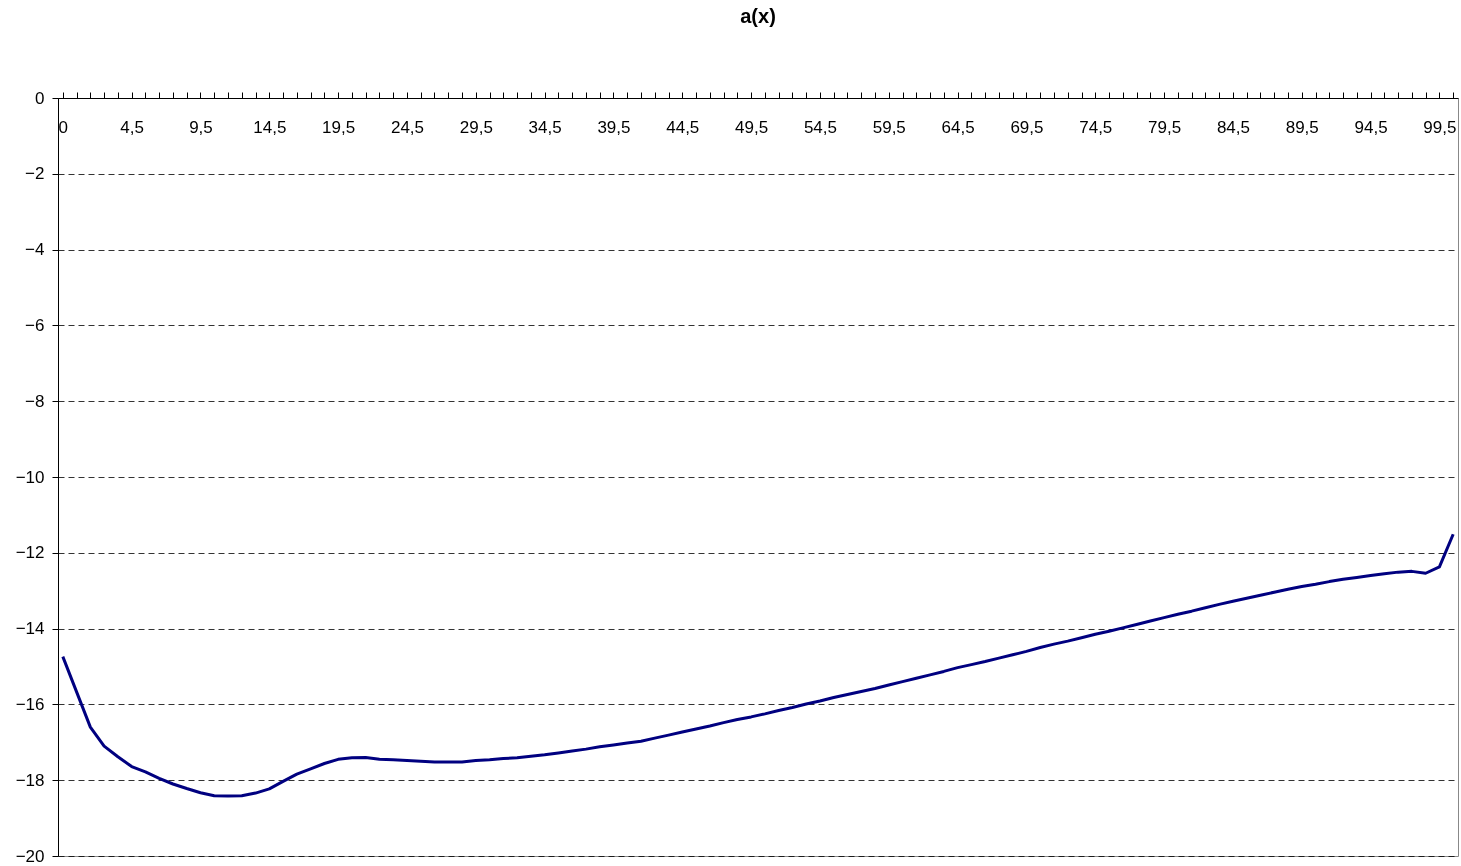 This screenshot has height=866, width=1461. What do you see at coordinates (1165, 127) in the screenshot?
I see `x-tick-label: 79,5` at bounding box center [1165, 127].